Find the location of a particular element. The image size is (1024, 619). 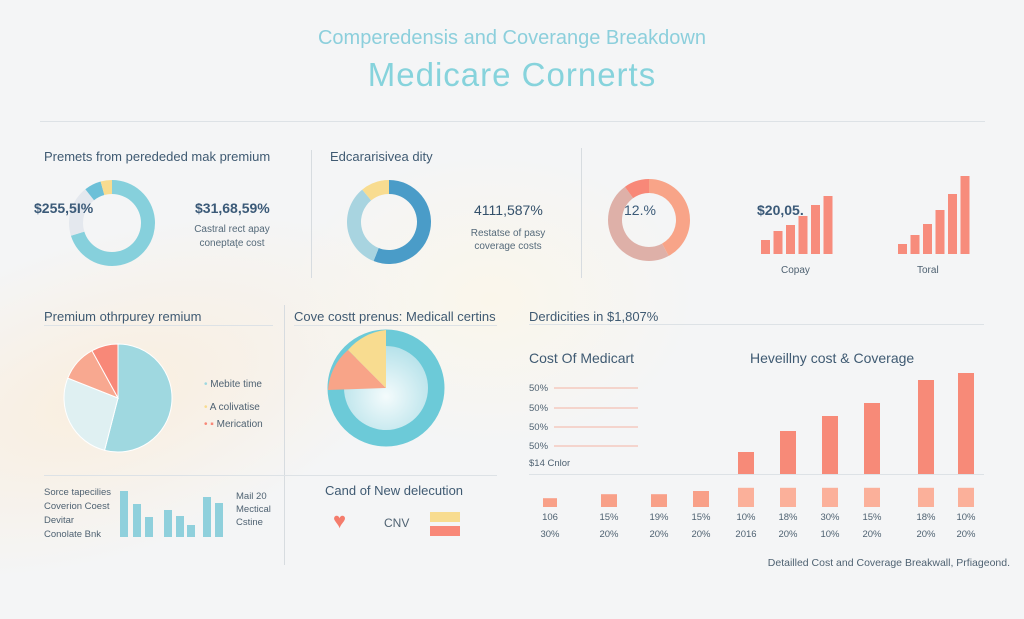

pie-premium-slice is located at coordinates (138, 398).